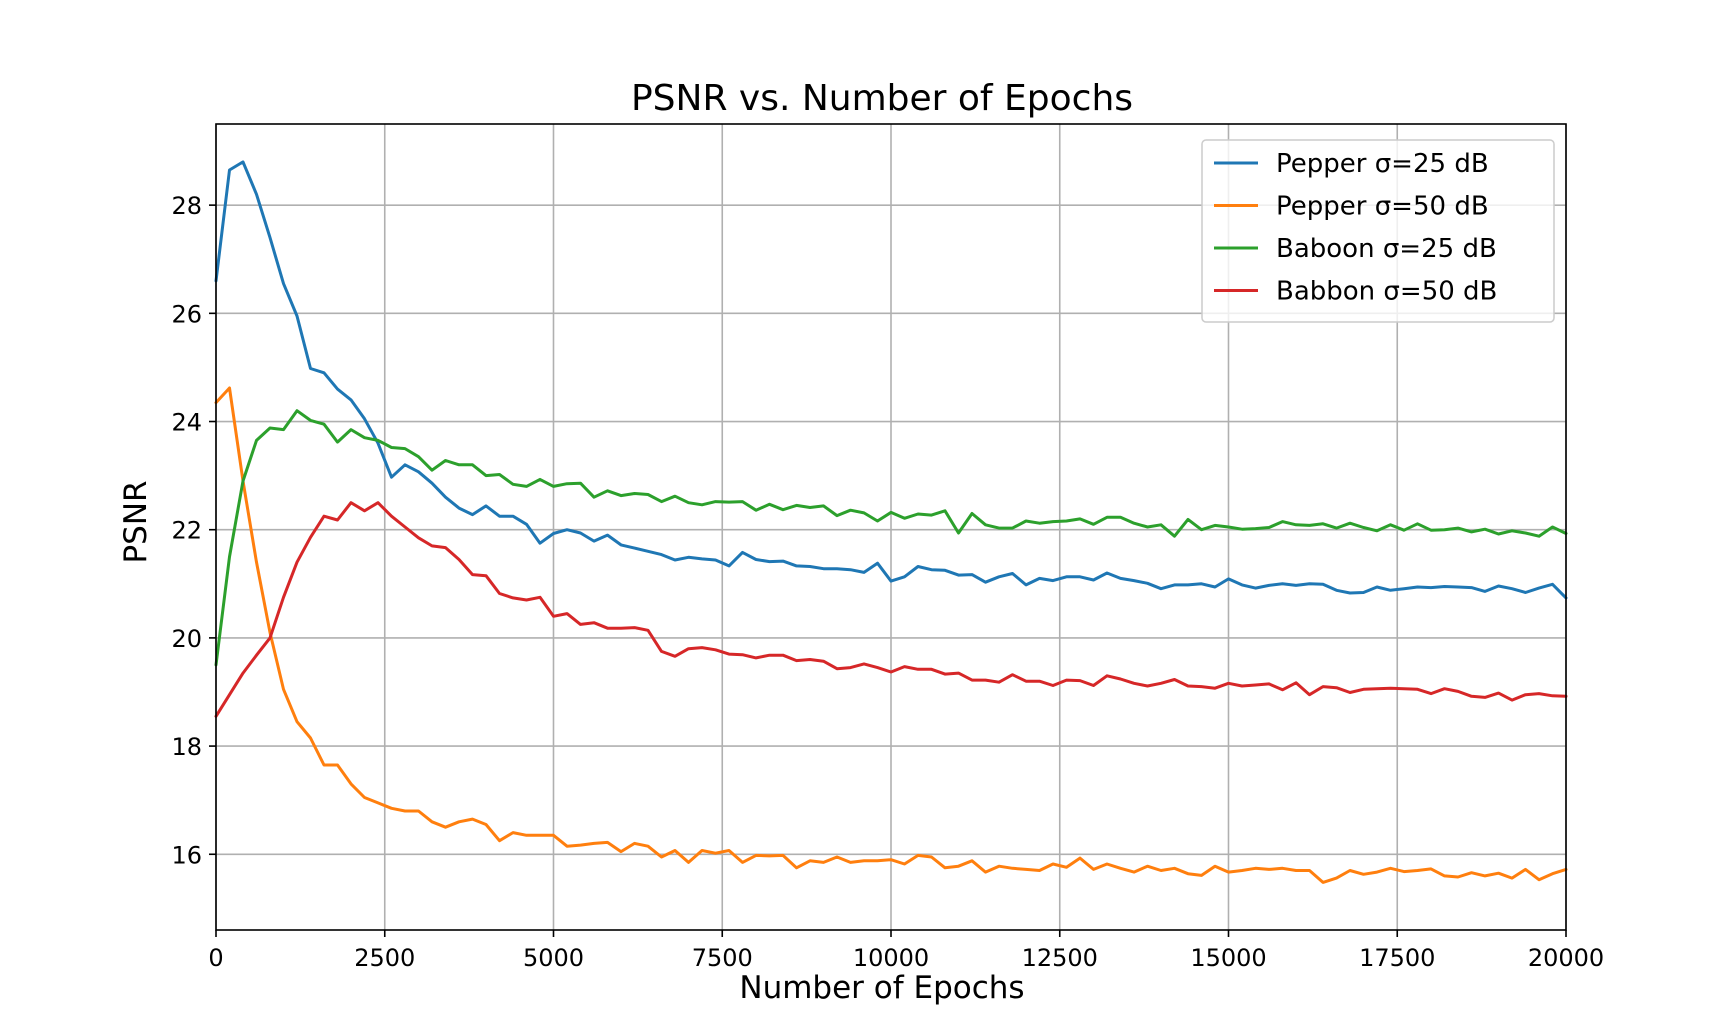 Image resolution: width=1714 pixels, height=1028 pixels. I want to click on y-tick-label: 28, so click(186, 206).